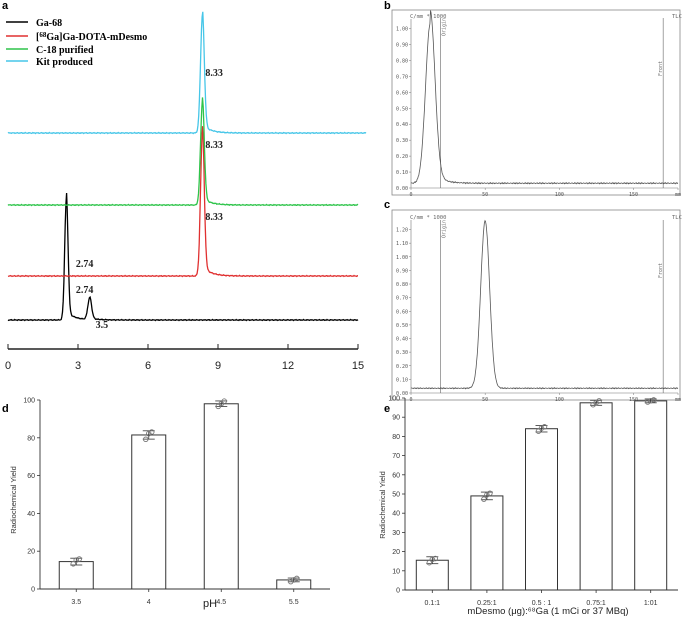 This screenshot has width=683, height=620. Describe the element at coordinates (428, 17) in the screenshot. I see `tlc-unit-label: C/mm * 1000` at that location.